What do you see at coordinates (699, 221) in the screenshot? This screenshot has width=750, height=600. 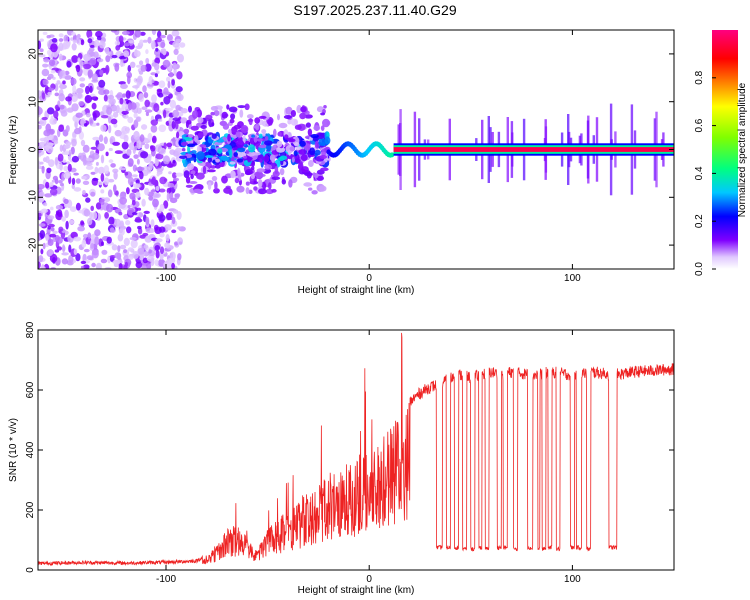 I see `colorbar-tick-label: 0.2` at bounding box center [699, 221].